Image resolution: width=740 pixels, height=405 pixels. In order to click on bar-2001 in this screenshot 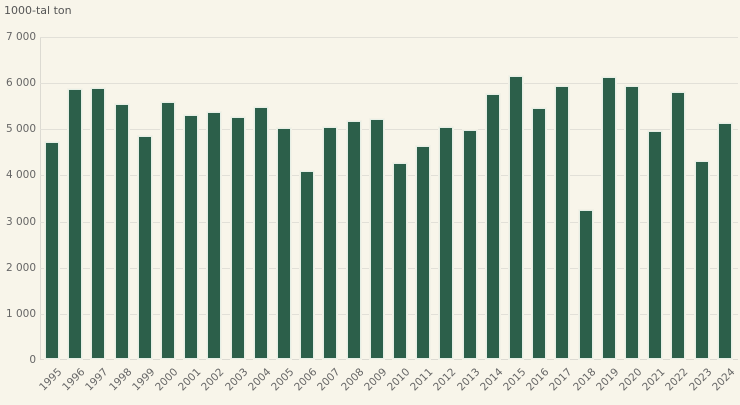, I will do `click(191, 236)`.